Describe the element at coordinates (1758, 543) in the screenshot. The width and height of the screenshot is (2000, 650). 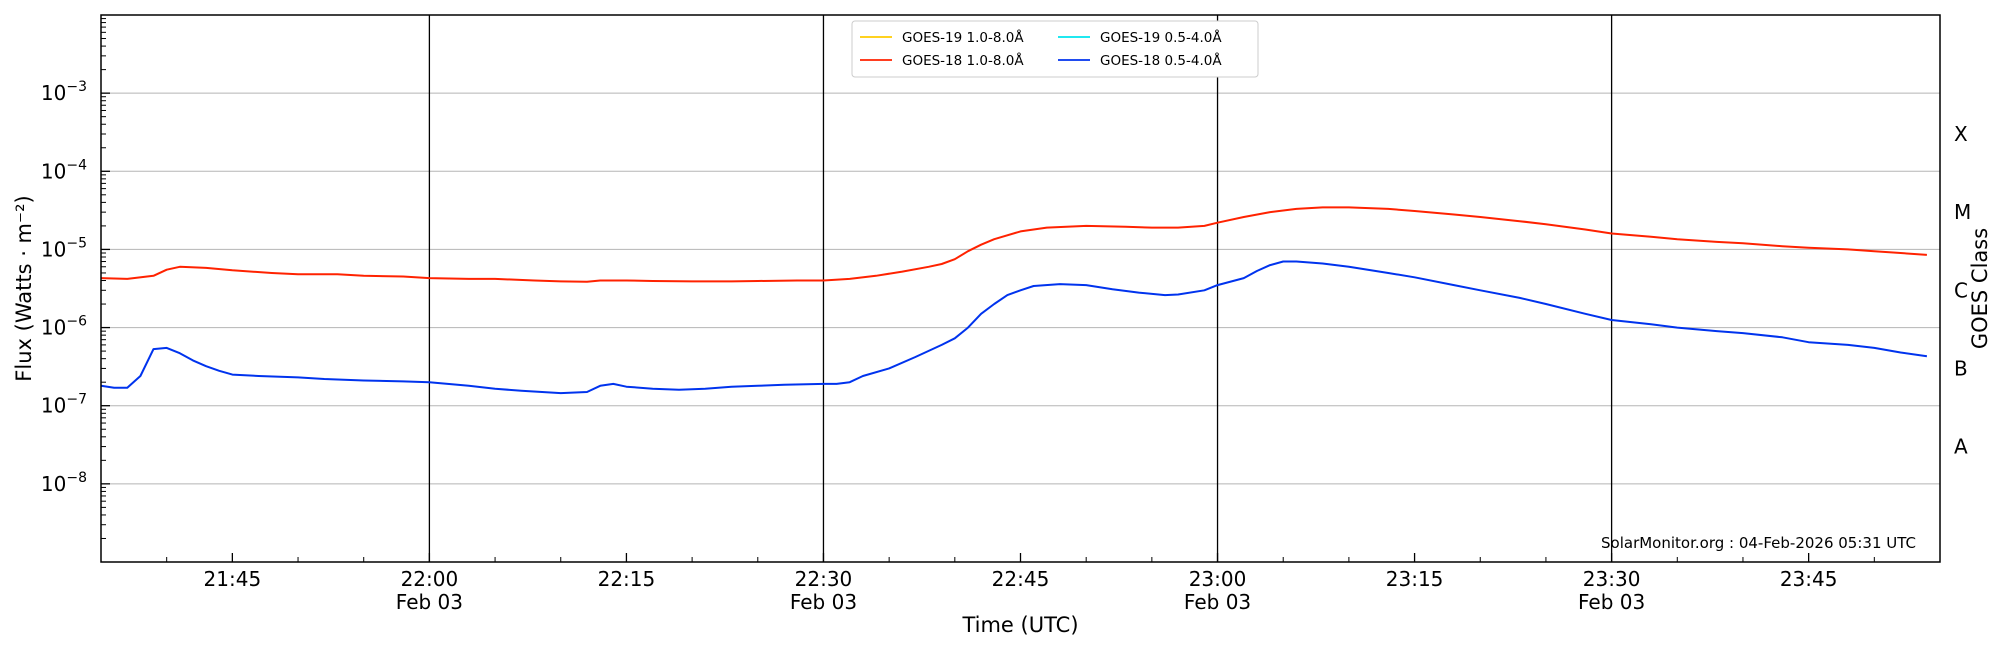
I see `credit-text: SolarMonitor.org : 04-Feb-2026 05:31 UTC` at that location.